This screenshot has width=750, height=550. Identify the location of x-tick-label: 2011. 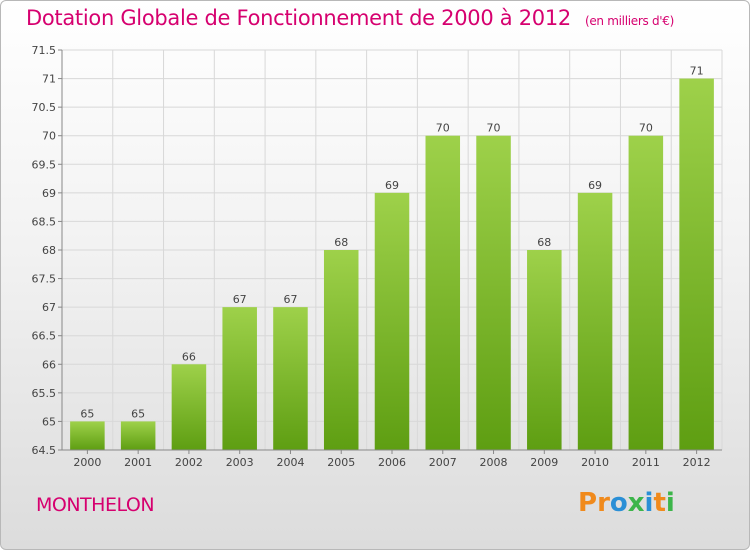
(646, 462).